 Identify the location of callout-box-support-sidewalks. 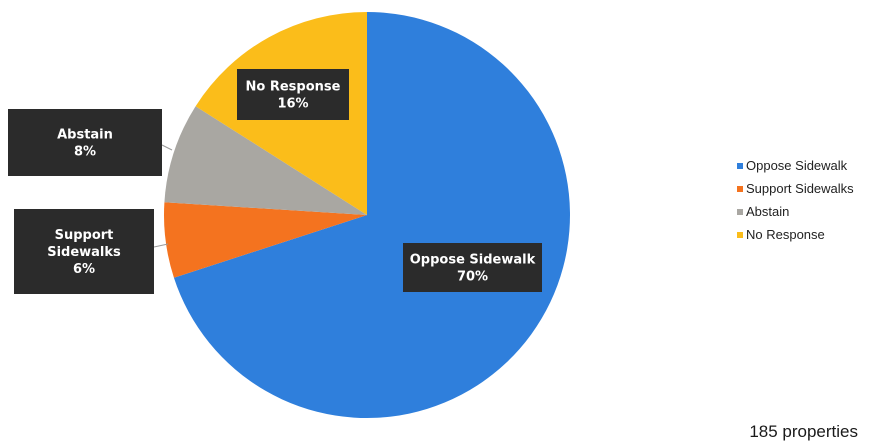
(84, 251).